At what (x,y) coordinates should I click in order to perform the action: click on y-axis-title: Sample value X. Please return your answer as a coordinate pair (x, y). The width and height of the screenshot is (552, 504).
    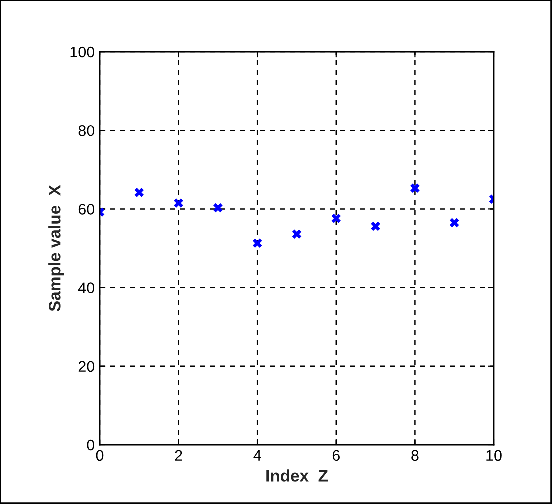
    Looking at the image, I should click on (56, 248).